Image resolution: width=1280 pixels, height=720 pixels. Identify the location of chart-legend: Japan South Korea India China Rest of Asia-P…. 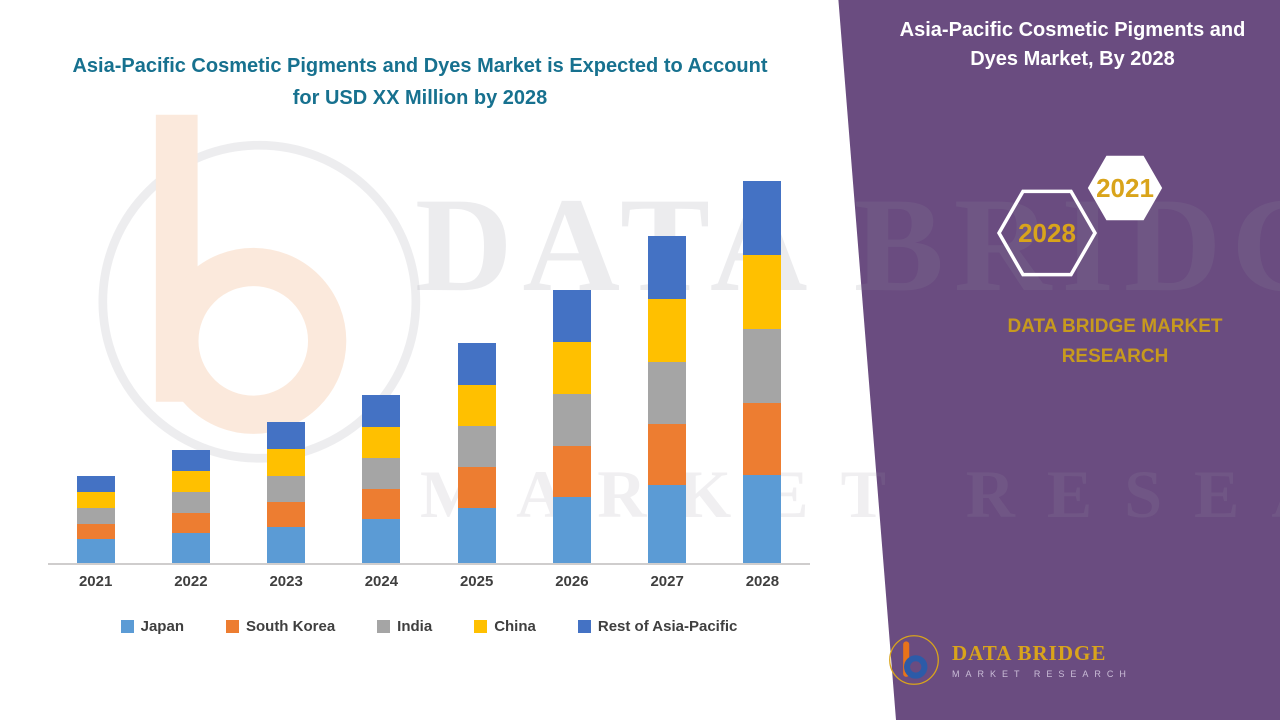
(429, 626).